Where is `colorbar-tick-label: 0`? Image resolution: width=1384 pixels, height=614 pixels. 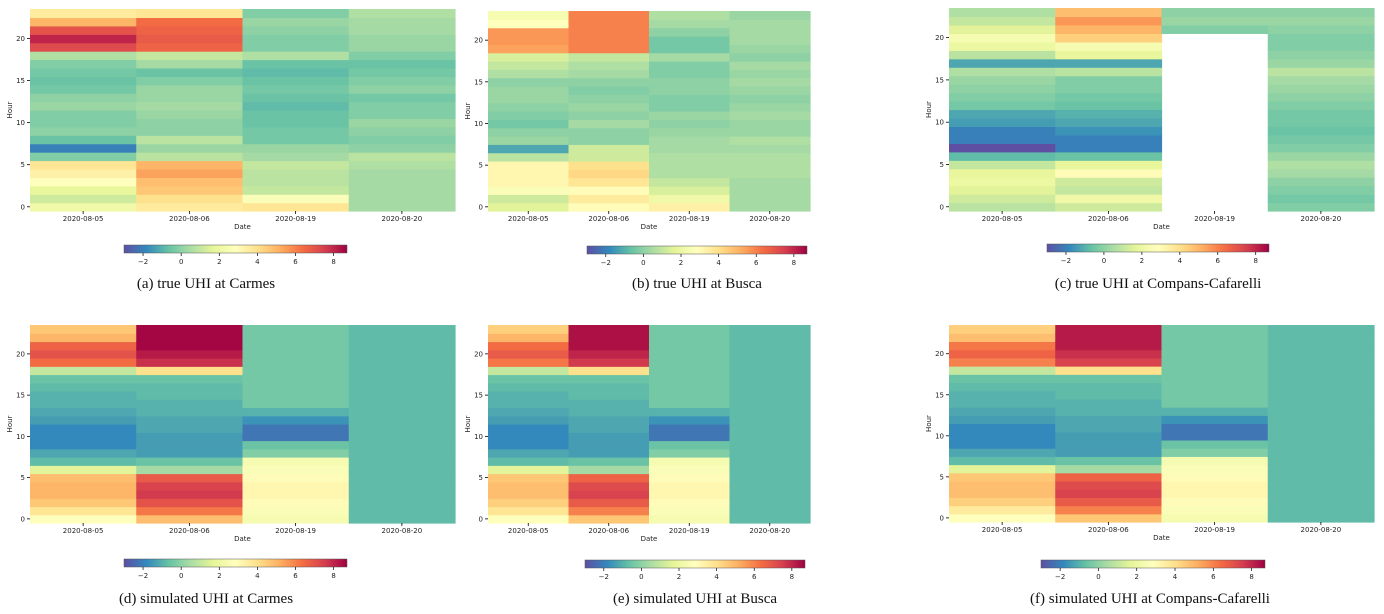 colorbar-tick-label: 0 is located at coordinates (1104, 261).